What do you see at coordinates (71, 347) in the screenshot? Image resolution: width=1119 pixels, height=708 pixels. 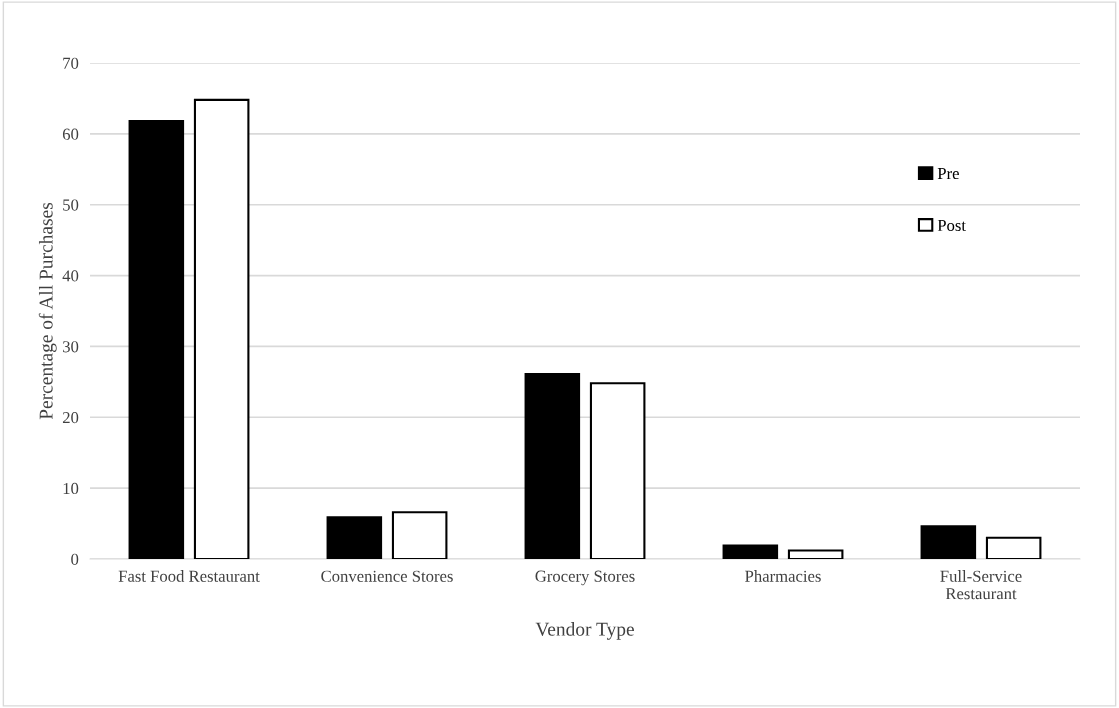 I see `y-tick-label: 30` at bounding box center [71, 347].